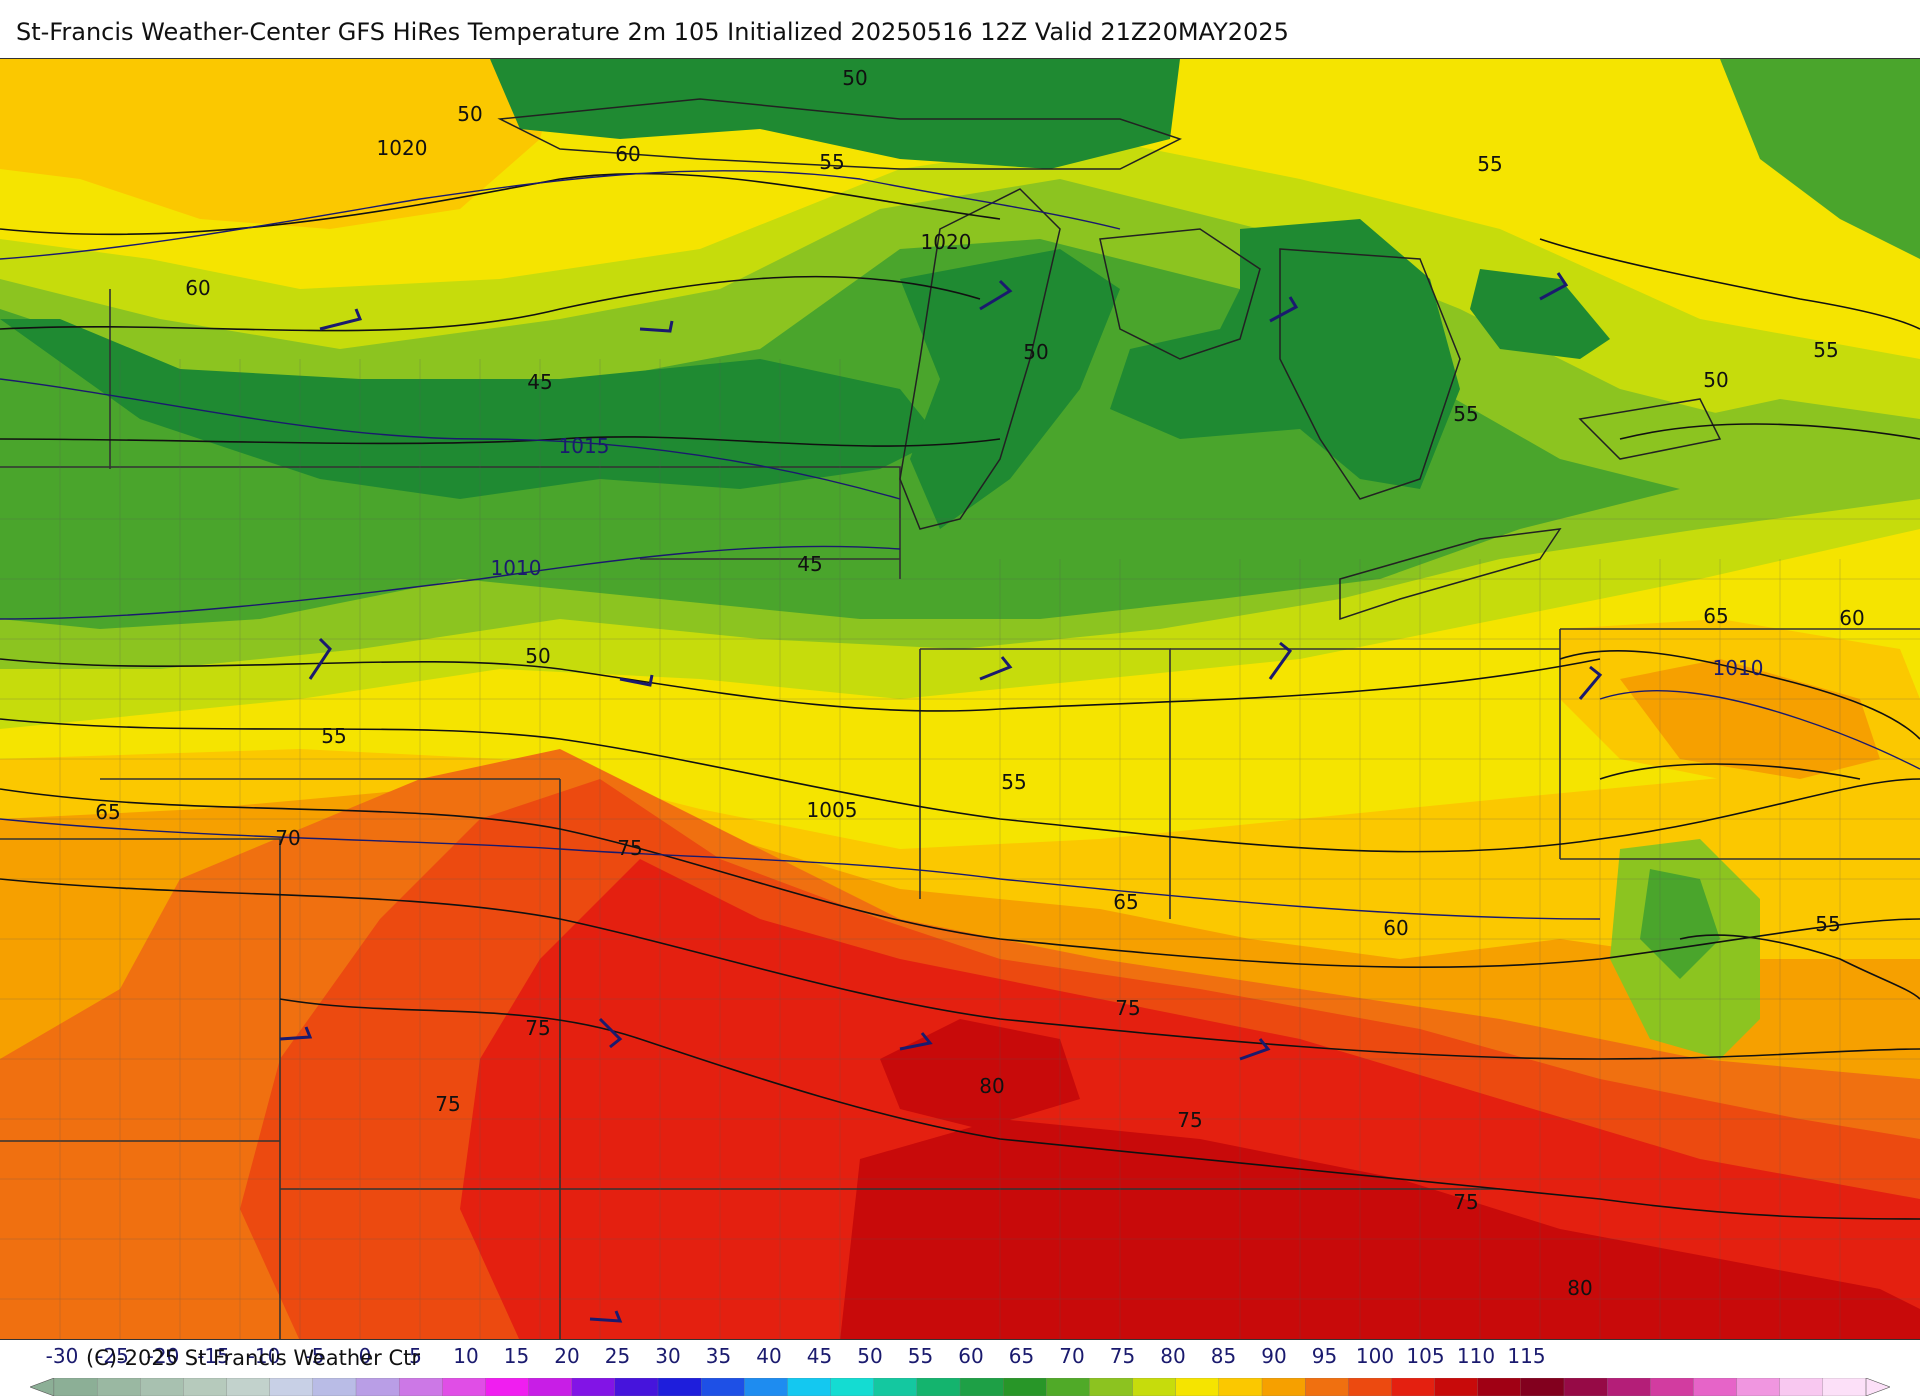  I want to click on colorbar-tick-label: 80, so click(1173, 1356).